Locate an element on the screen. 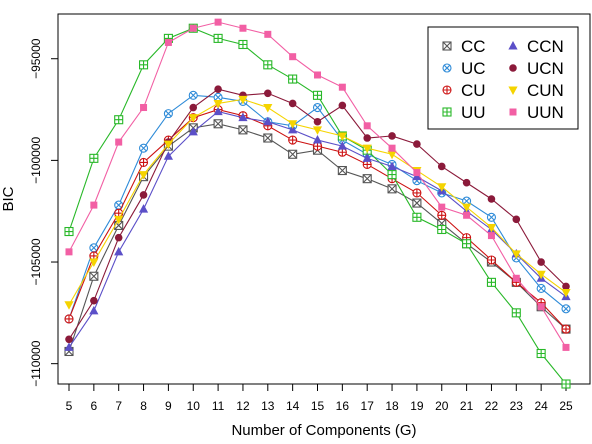 The height and width of the screenshot is (444, 592). legend-label-uc: UC is located at coordinates (473, 68).